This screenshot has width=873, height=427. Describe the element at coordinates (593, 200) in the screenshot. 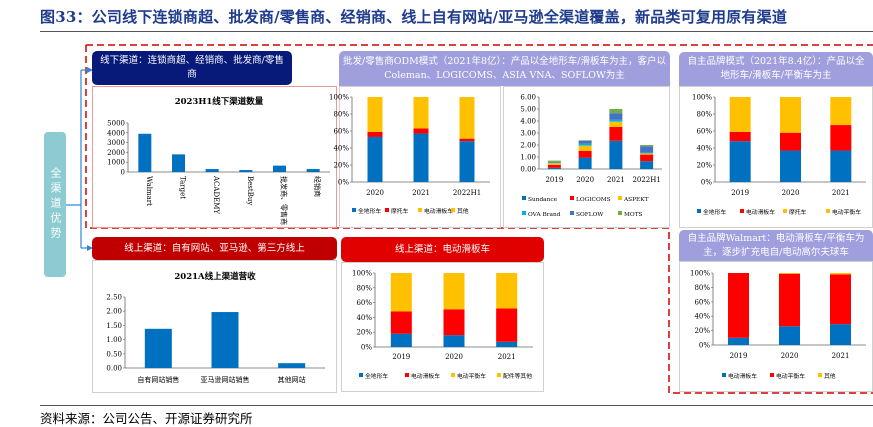

I see `legend-label: LOGICOMS` at that location.